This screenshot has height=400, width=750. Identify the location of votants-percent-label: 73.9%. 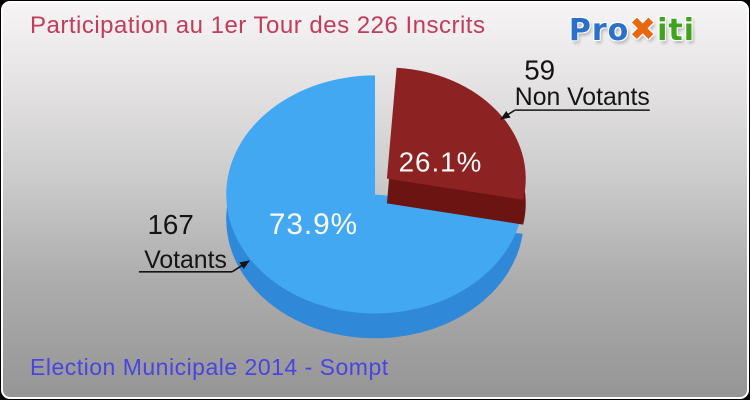
(313, 224).